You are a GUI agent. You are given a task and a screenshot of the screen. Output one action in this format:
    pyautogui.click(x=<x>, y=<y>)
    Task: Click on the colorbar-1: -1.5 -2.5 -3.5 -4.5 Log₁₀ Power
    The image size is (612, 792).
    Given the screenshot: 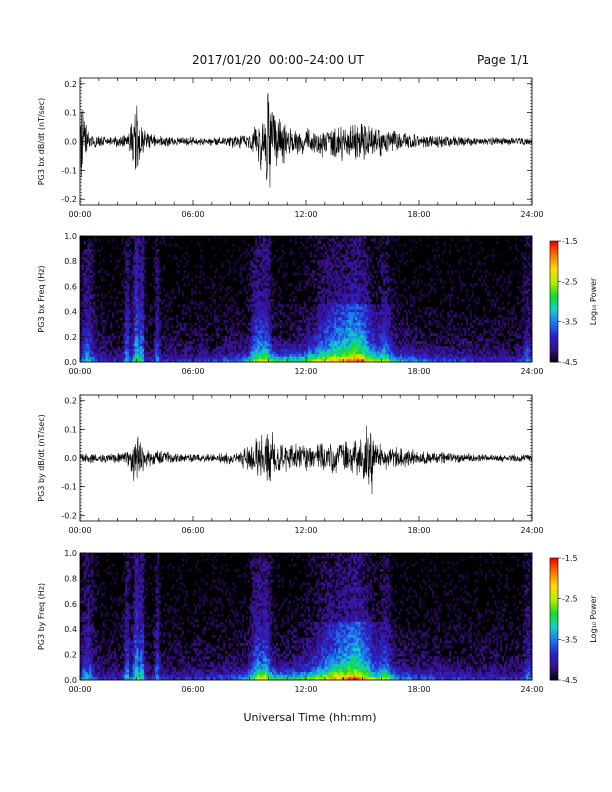 What is the action you would take?
    pyautogui.click(x=573, y=302)
    